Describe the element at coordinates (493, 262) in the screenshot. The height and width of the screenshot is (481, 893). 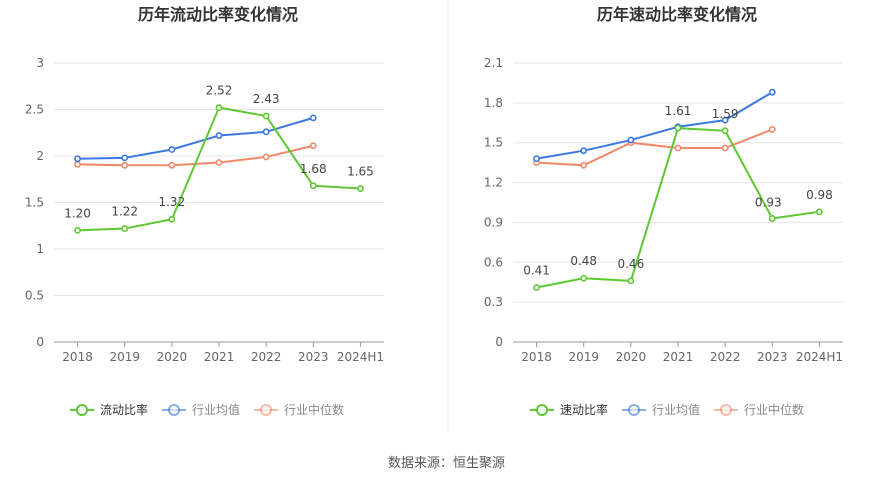
I see `y-tick-label: 0.6` at that location.